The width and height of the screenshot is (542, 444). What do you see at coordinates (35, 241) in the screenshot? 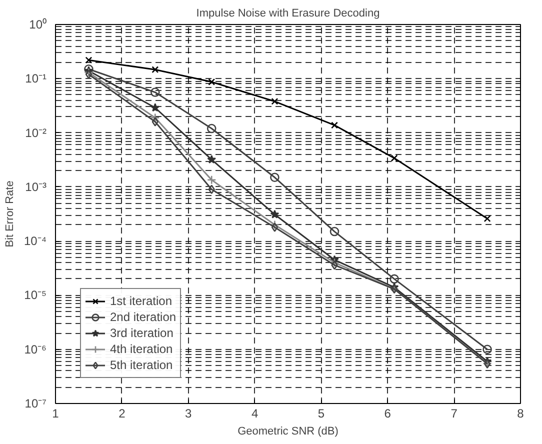
I see `y-tick-label: 10⁻⁴` at bounding box center [35, 241].